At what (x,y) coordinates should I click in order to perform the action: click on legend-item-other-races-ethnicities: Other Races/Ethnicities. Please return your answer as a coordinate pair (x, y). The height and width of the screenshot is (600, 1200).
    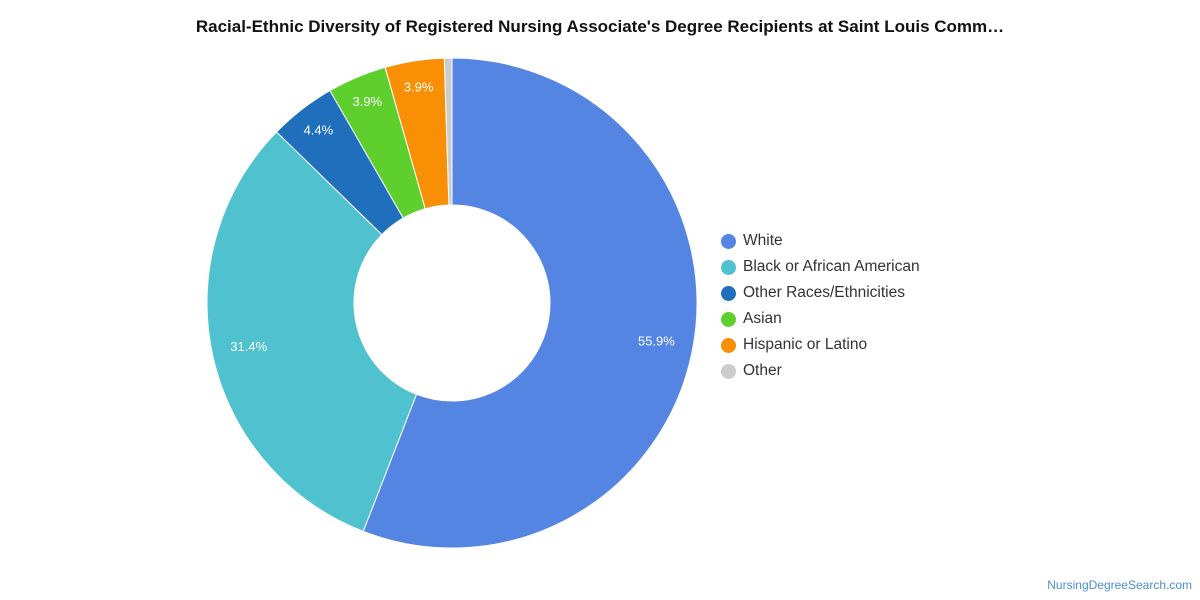
    Looking at the image, I should click on (820, 293).